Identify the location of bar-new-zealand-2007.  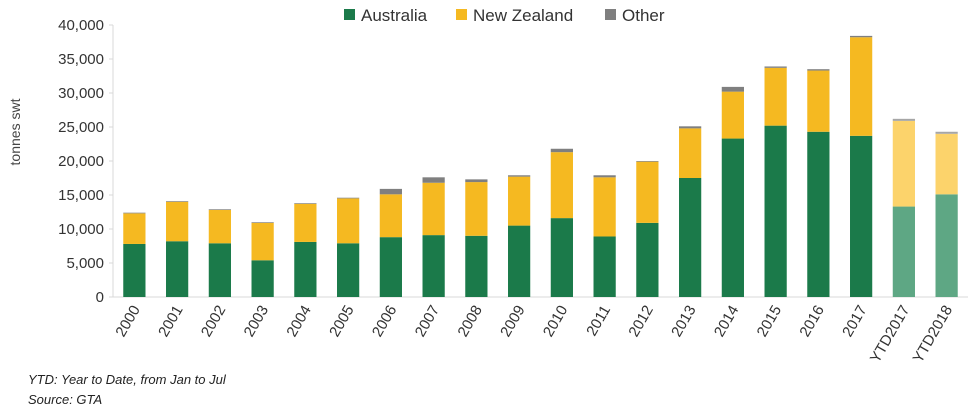
(433, 209).